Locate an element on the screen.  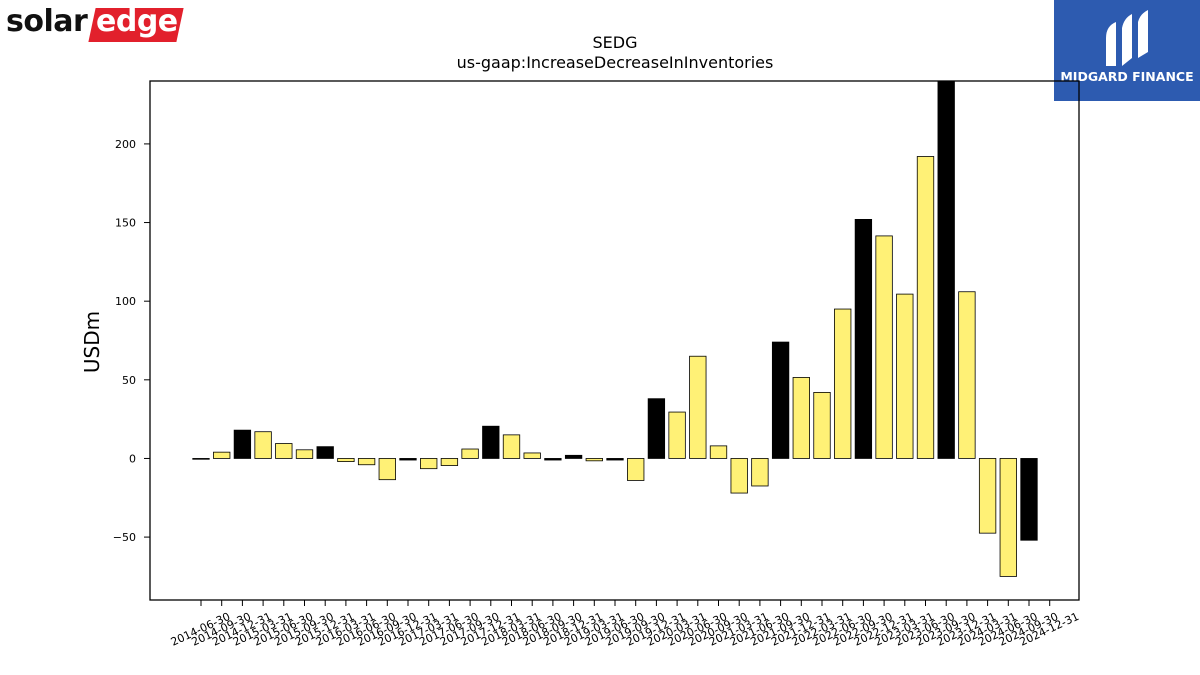
solaredge-logo: solar edge is located at coordinates (94, 24).